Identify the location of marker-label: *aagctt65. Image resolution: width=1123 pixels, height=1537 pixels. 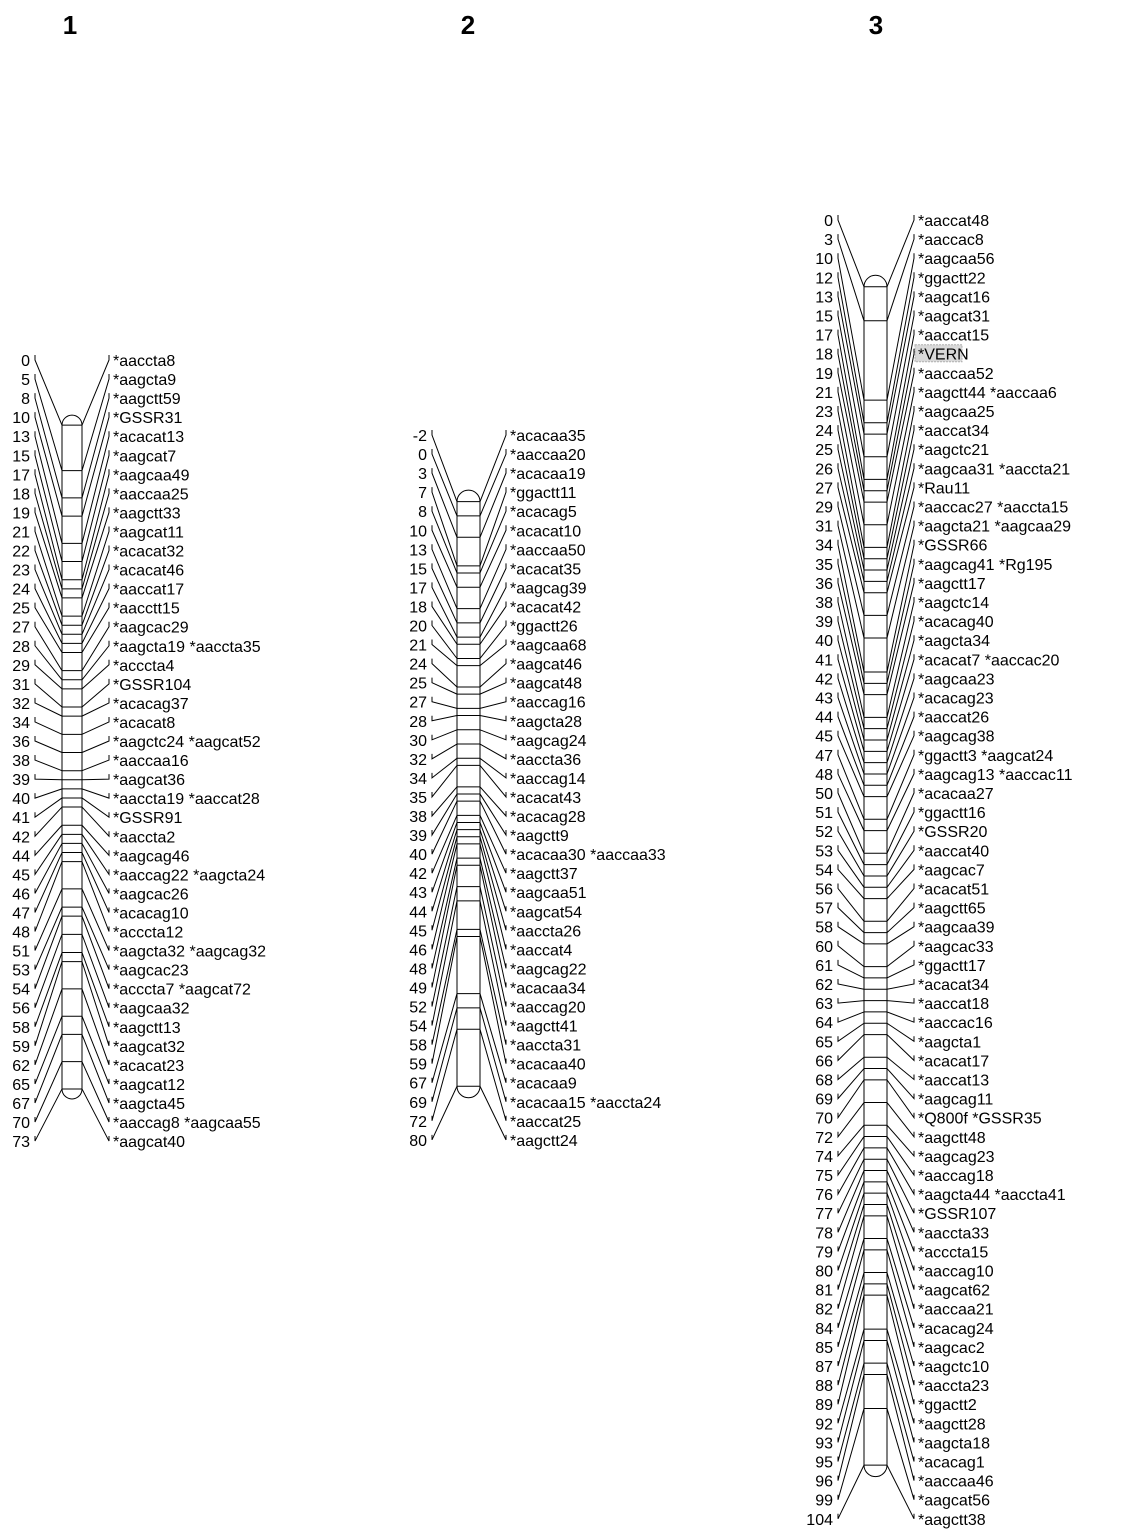
(952, 909).